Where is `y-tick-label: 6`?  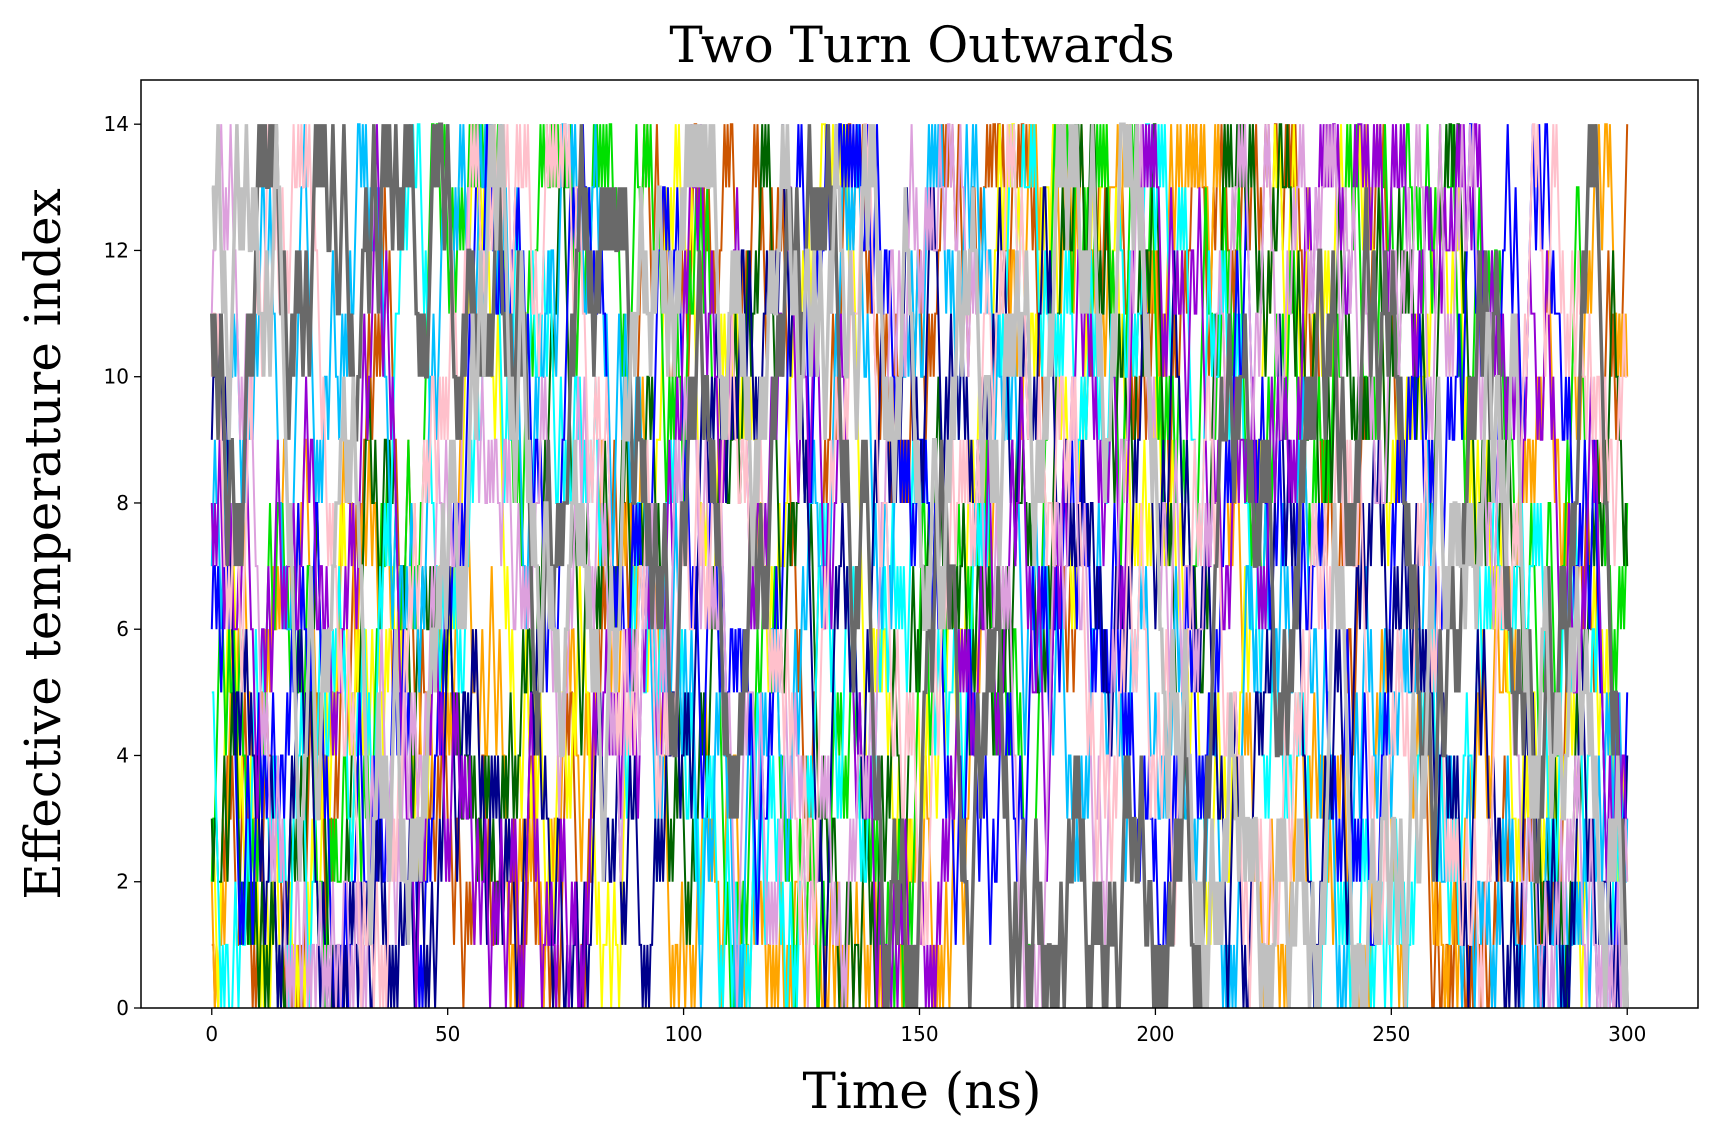 y-tick-label: 6 is located at coordinates (122, 629).